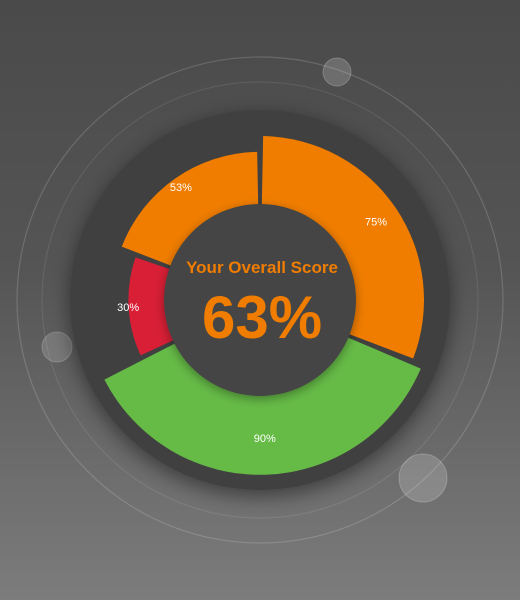 This screenshot has width=520, height=600. What do you see at coordinates (262, 267) in the screenshot?
I see `center-label: Your Overall Score` at bounding box center [262, 267].